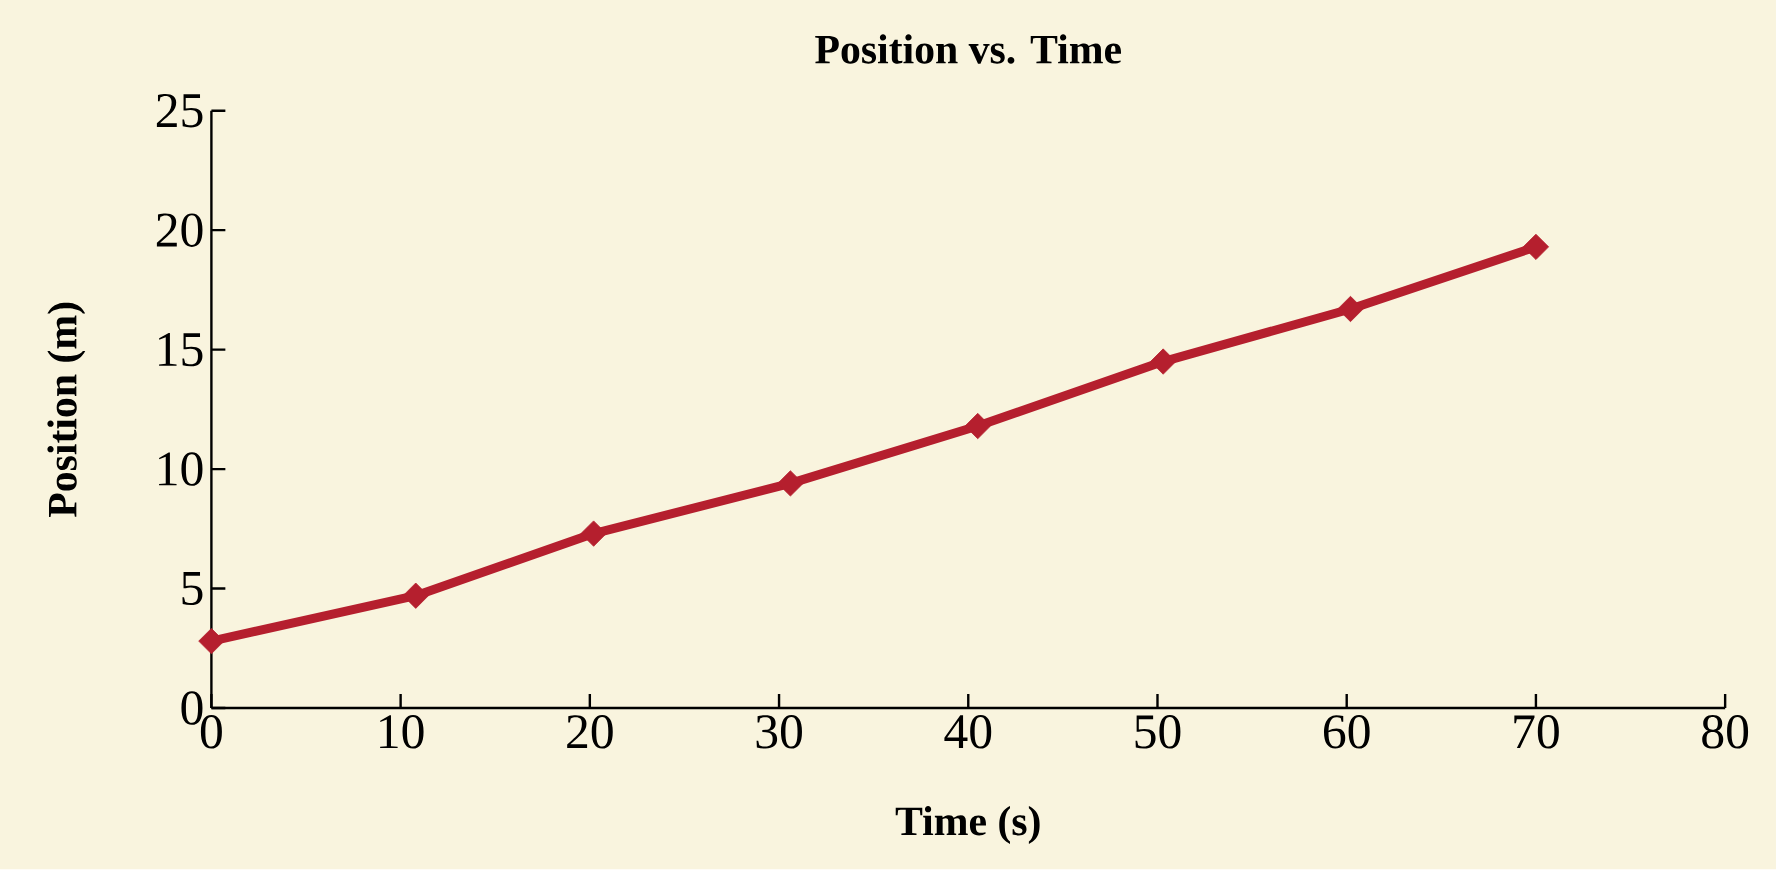 The image size is (1776, 870). What do you see at coordinates (1725, 732) in the screenshot?
I see `x-tick-label: 80` at bounding box center [1725, 732].